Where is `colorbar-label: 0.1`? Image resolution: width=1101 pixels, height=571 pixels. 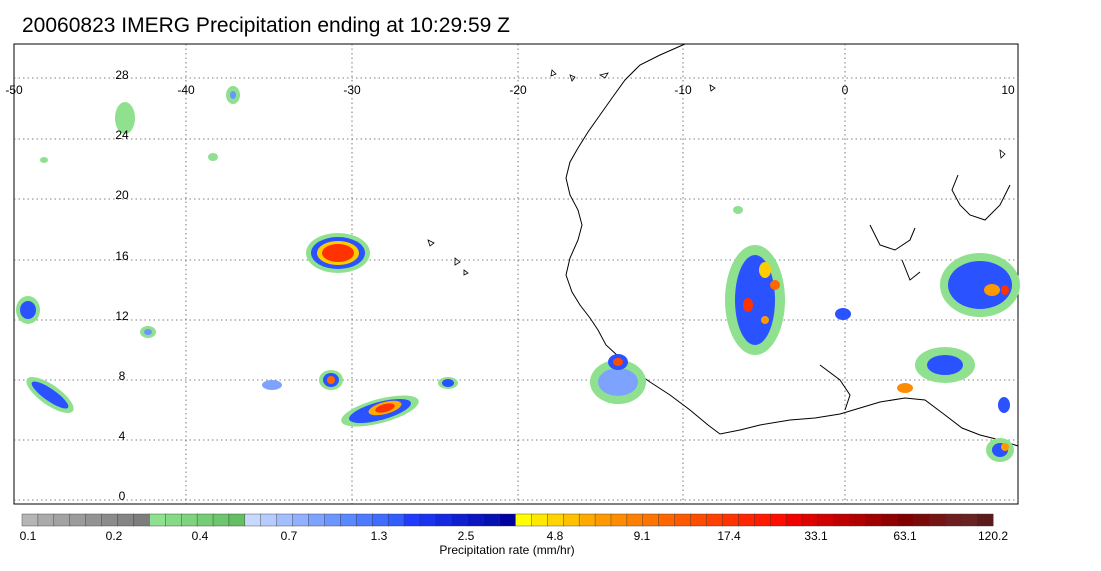 colorbar-label: 0.1 is located at coordinates (28, 536).